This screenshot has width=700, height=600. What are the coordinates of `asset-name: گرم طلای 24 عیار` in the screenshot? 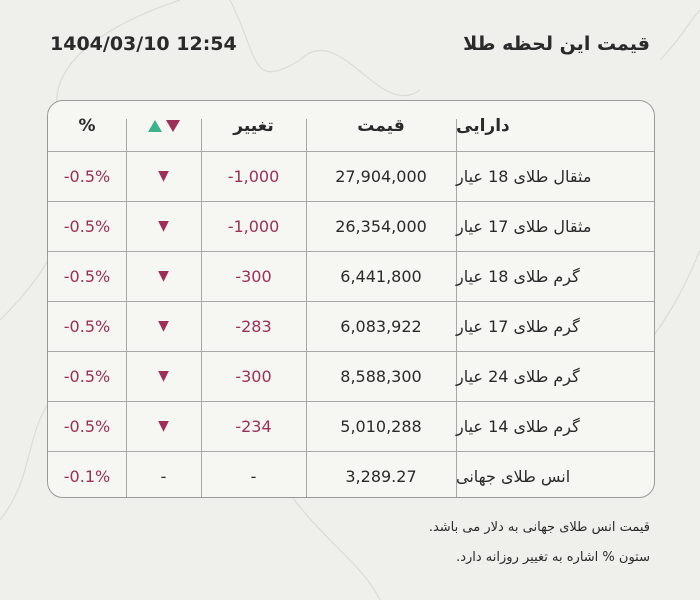 It's located at (518, 376).